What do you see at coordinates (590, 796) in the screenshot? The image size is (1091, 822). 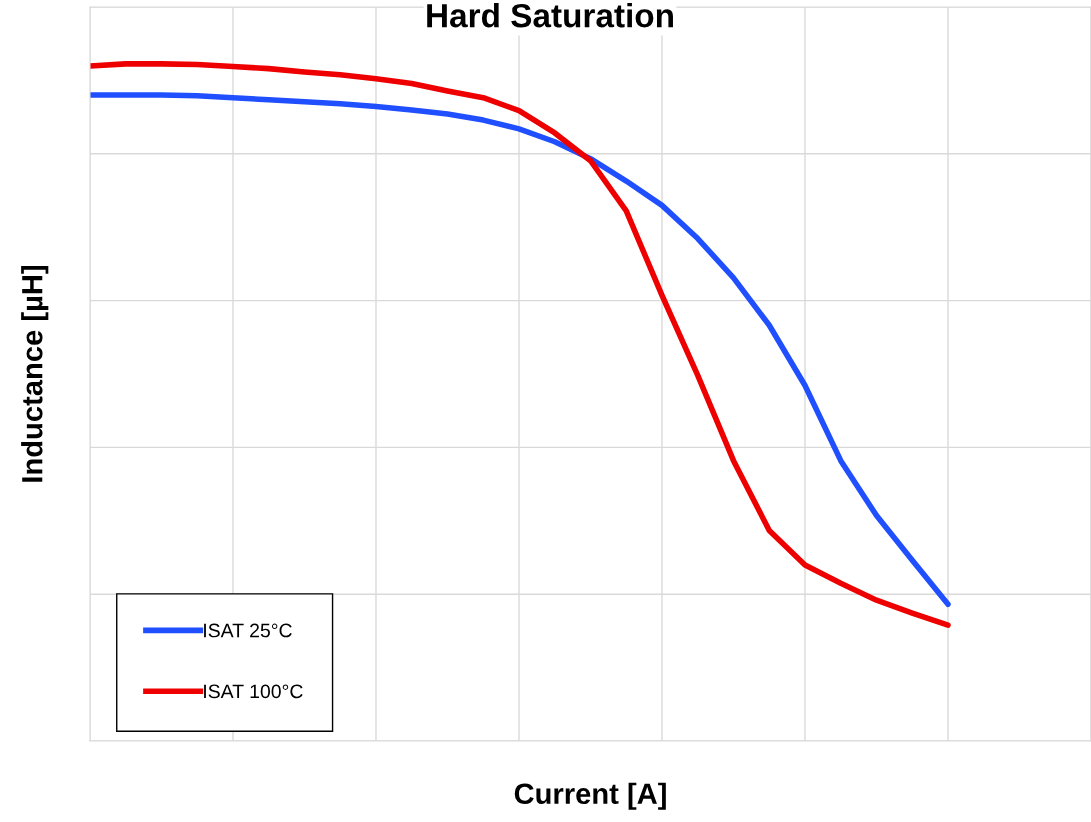 I see `x-axis-title: Current [A]` at bounding box center [590, 796].